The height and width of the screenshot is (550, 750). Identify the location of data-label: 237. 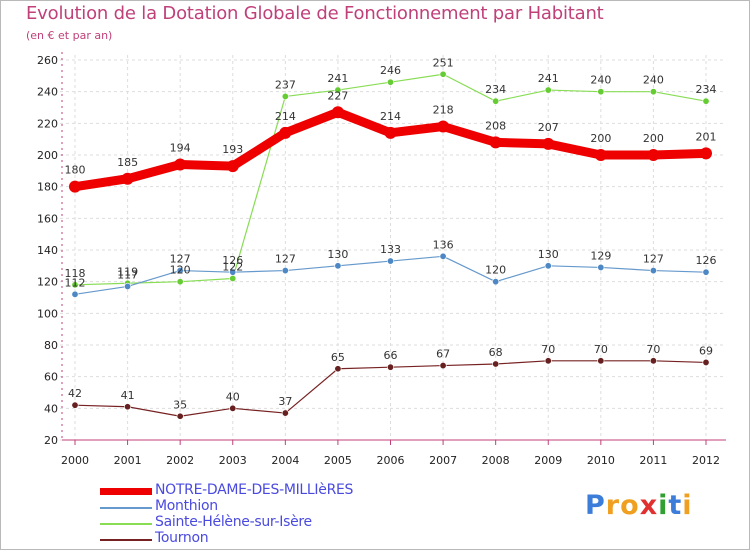
(285, 84).